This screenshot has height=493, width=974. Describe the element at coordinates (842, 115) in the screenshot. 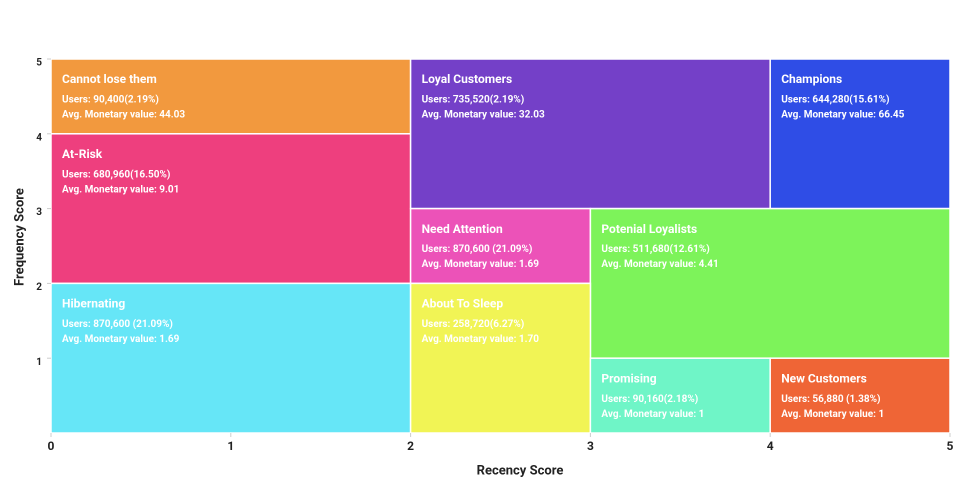

I see `segment-monetary: Avg. Monetary value: 66.45` at that location.